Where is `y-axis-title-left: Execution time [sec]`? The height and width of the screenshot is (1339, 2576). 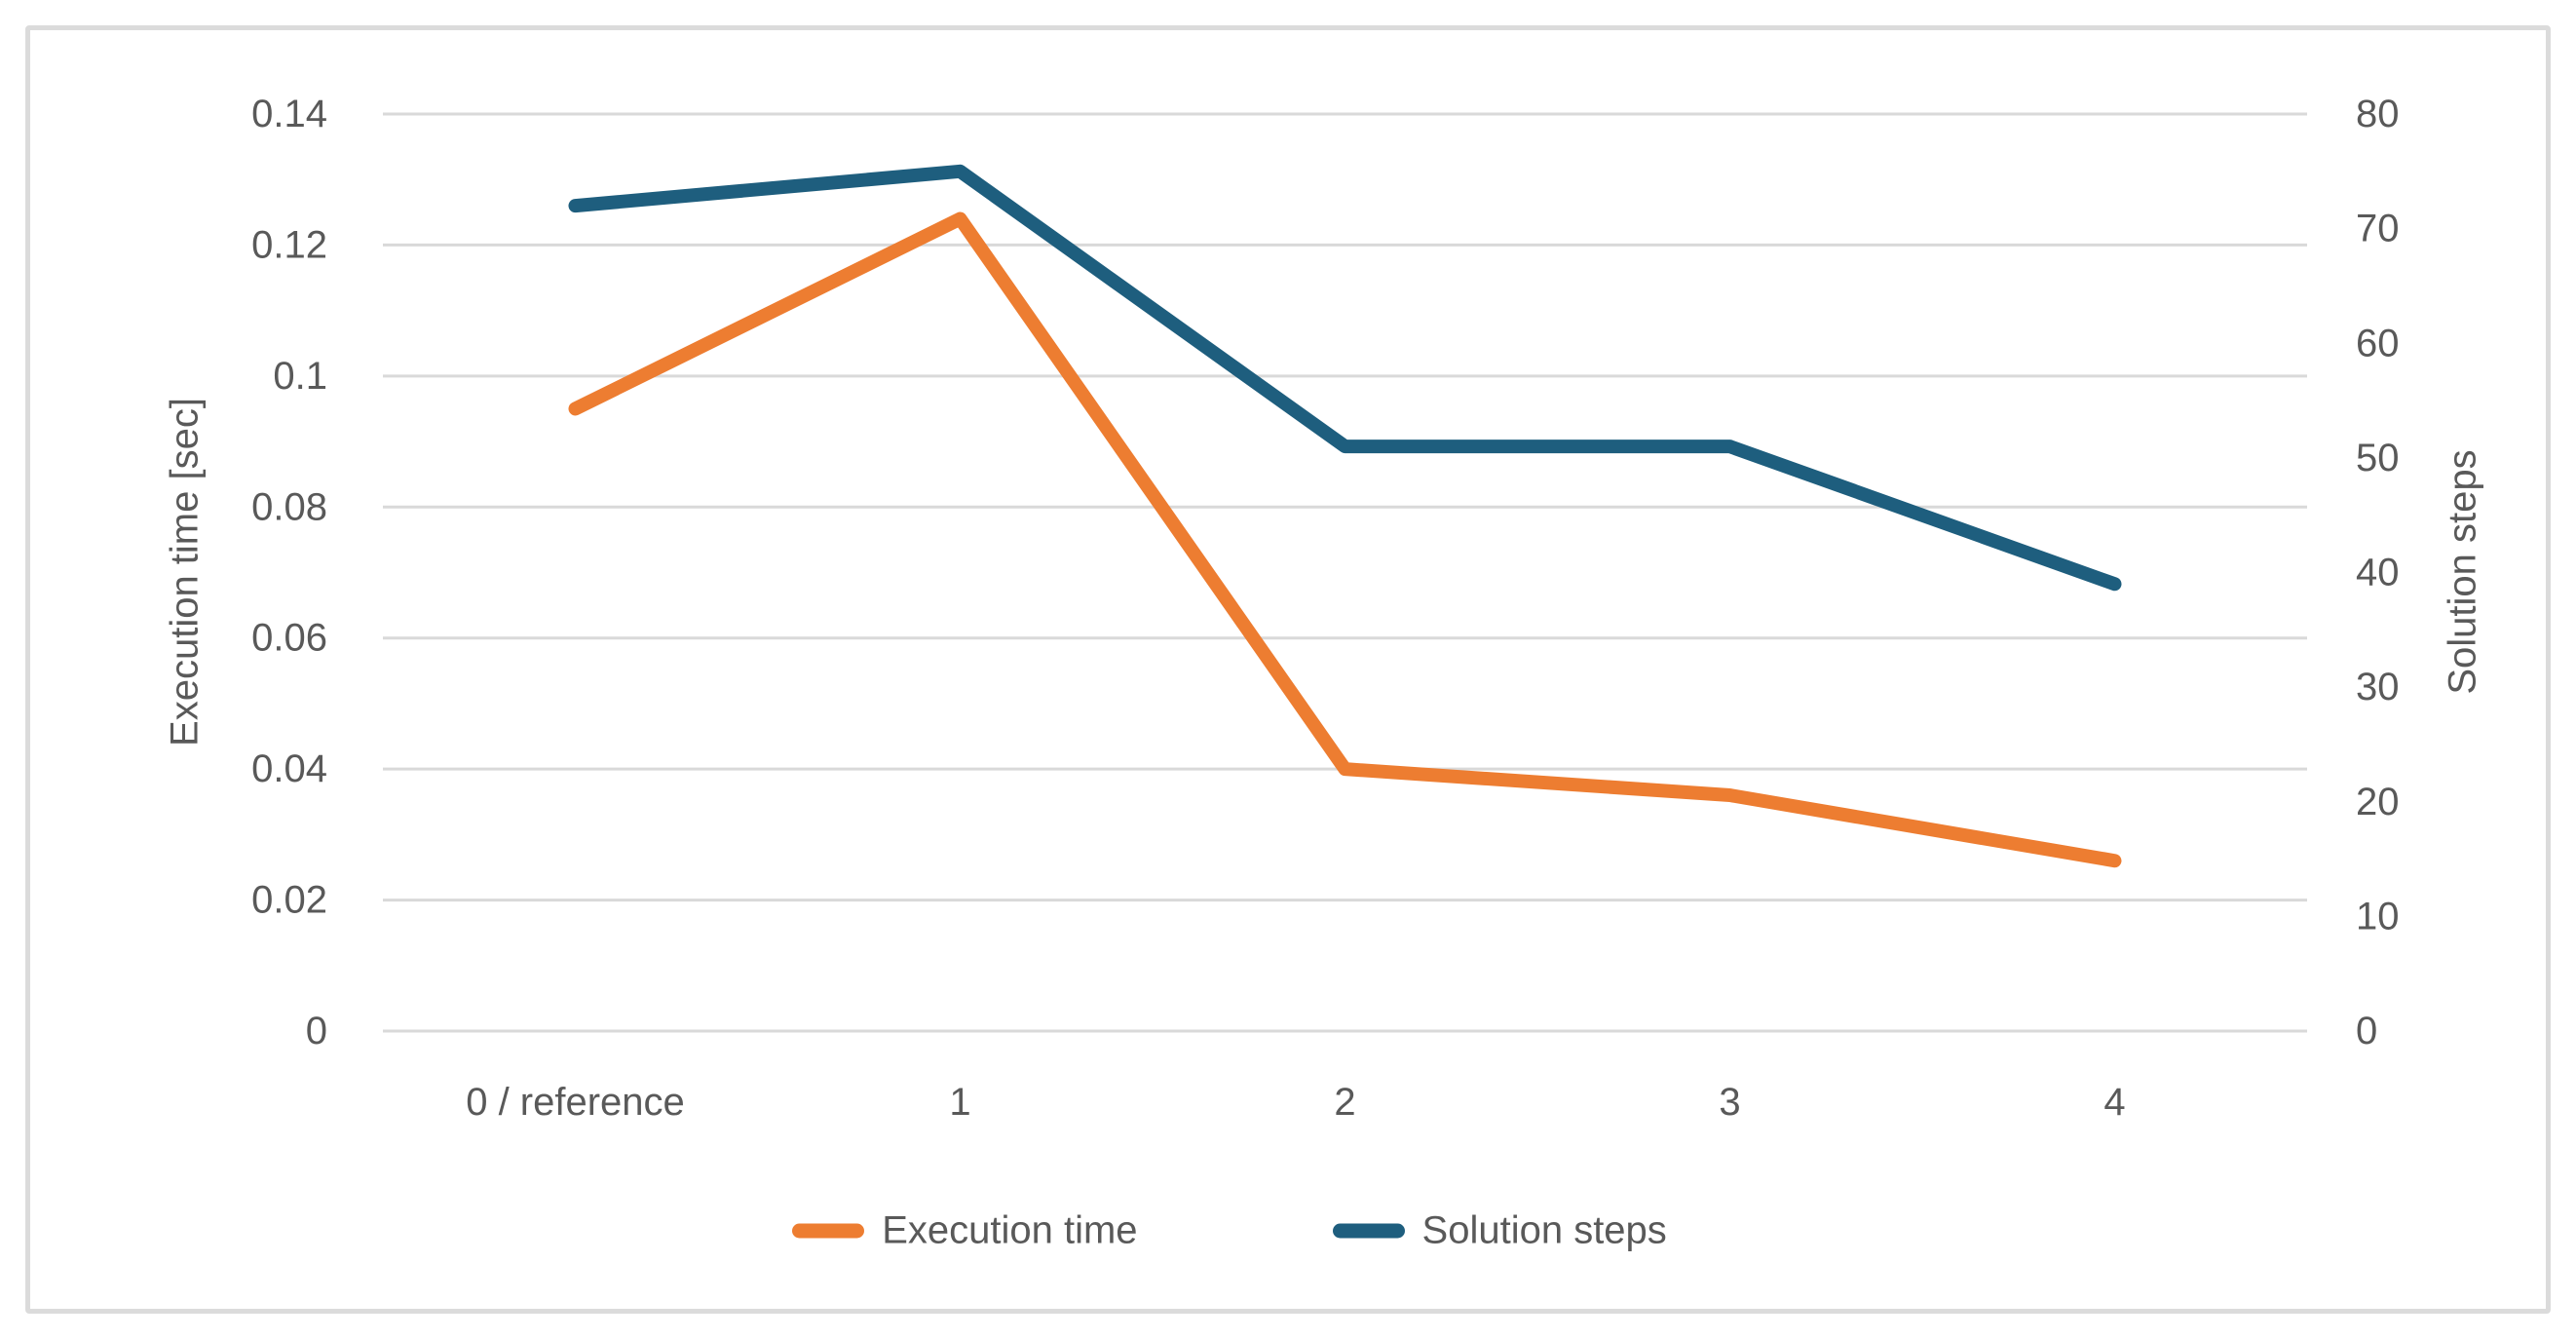
y-axis-title-left: Execution time [sec] is located at coordinates (185, 572).